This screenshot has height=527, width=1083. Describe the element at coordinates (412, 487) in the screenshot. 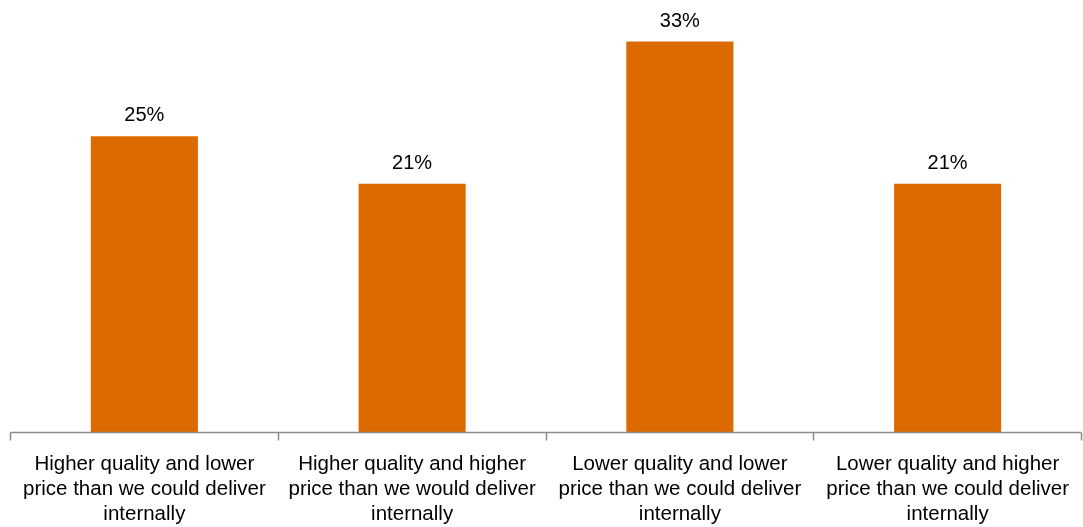

I see `x-tick-label: Higher quality and higher price than we would deliver internally` at that location.